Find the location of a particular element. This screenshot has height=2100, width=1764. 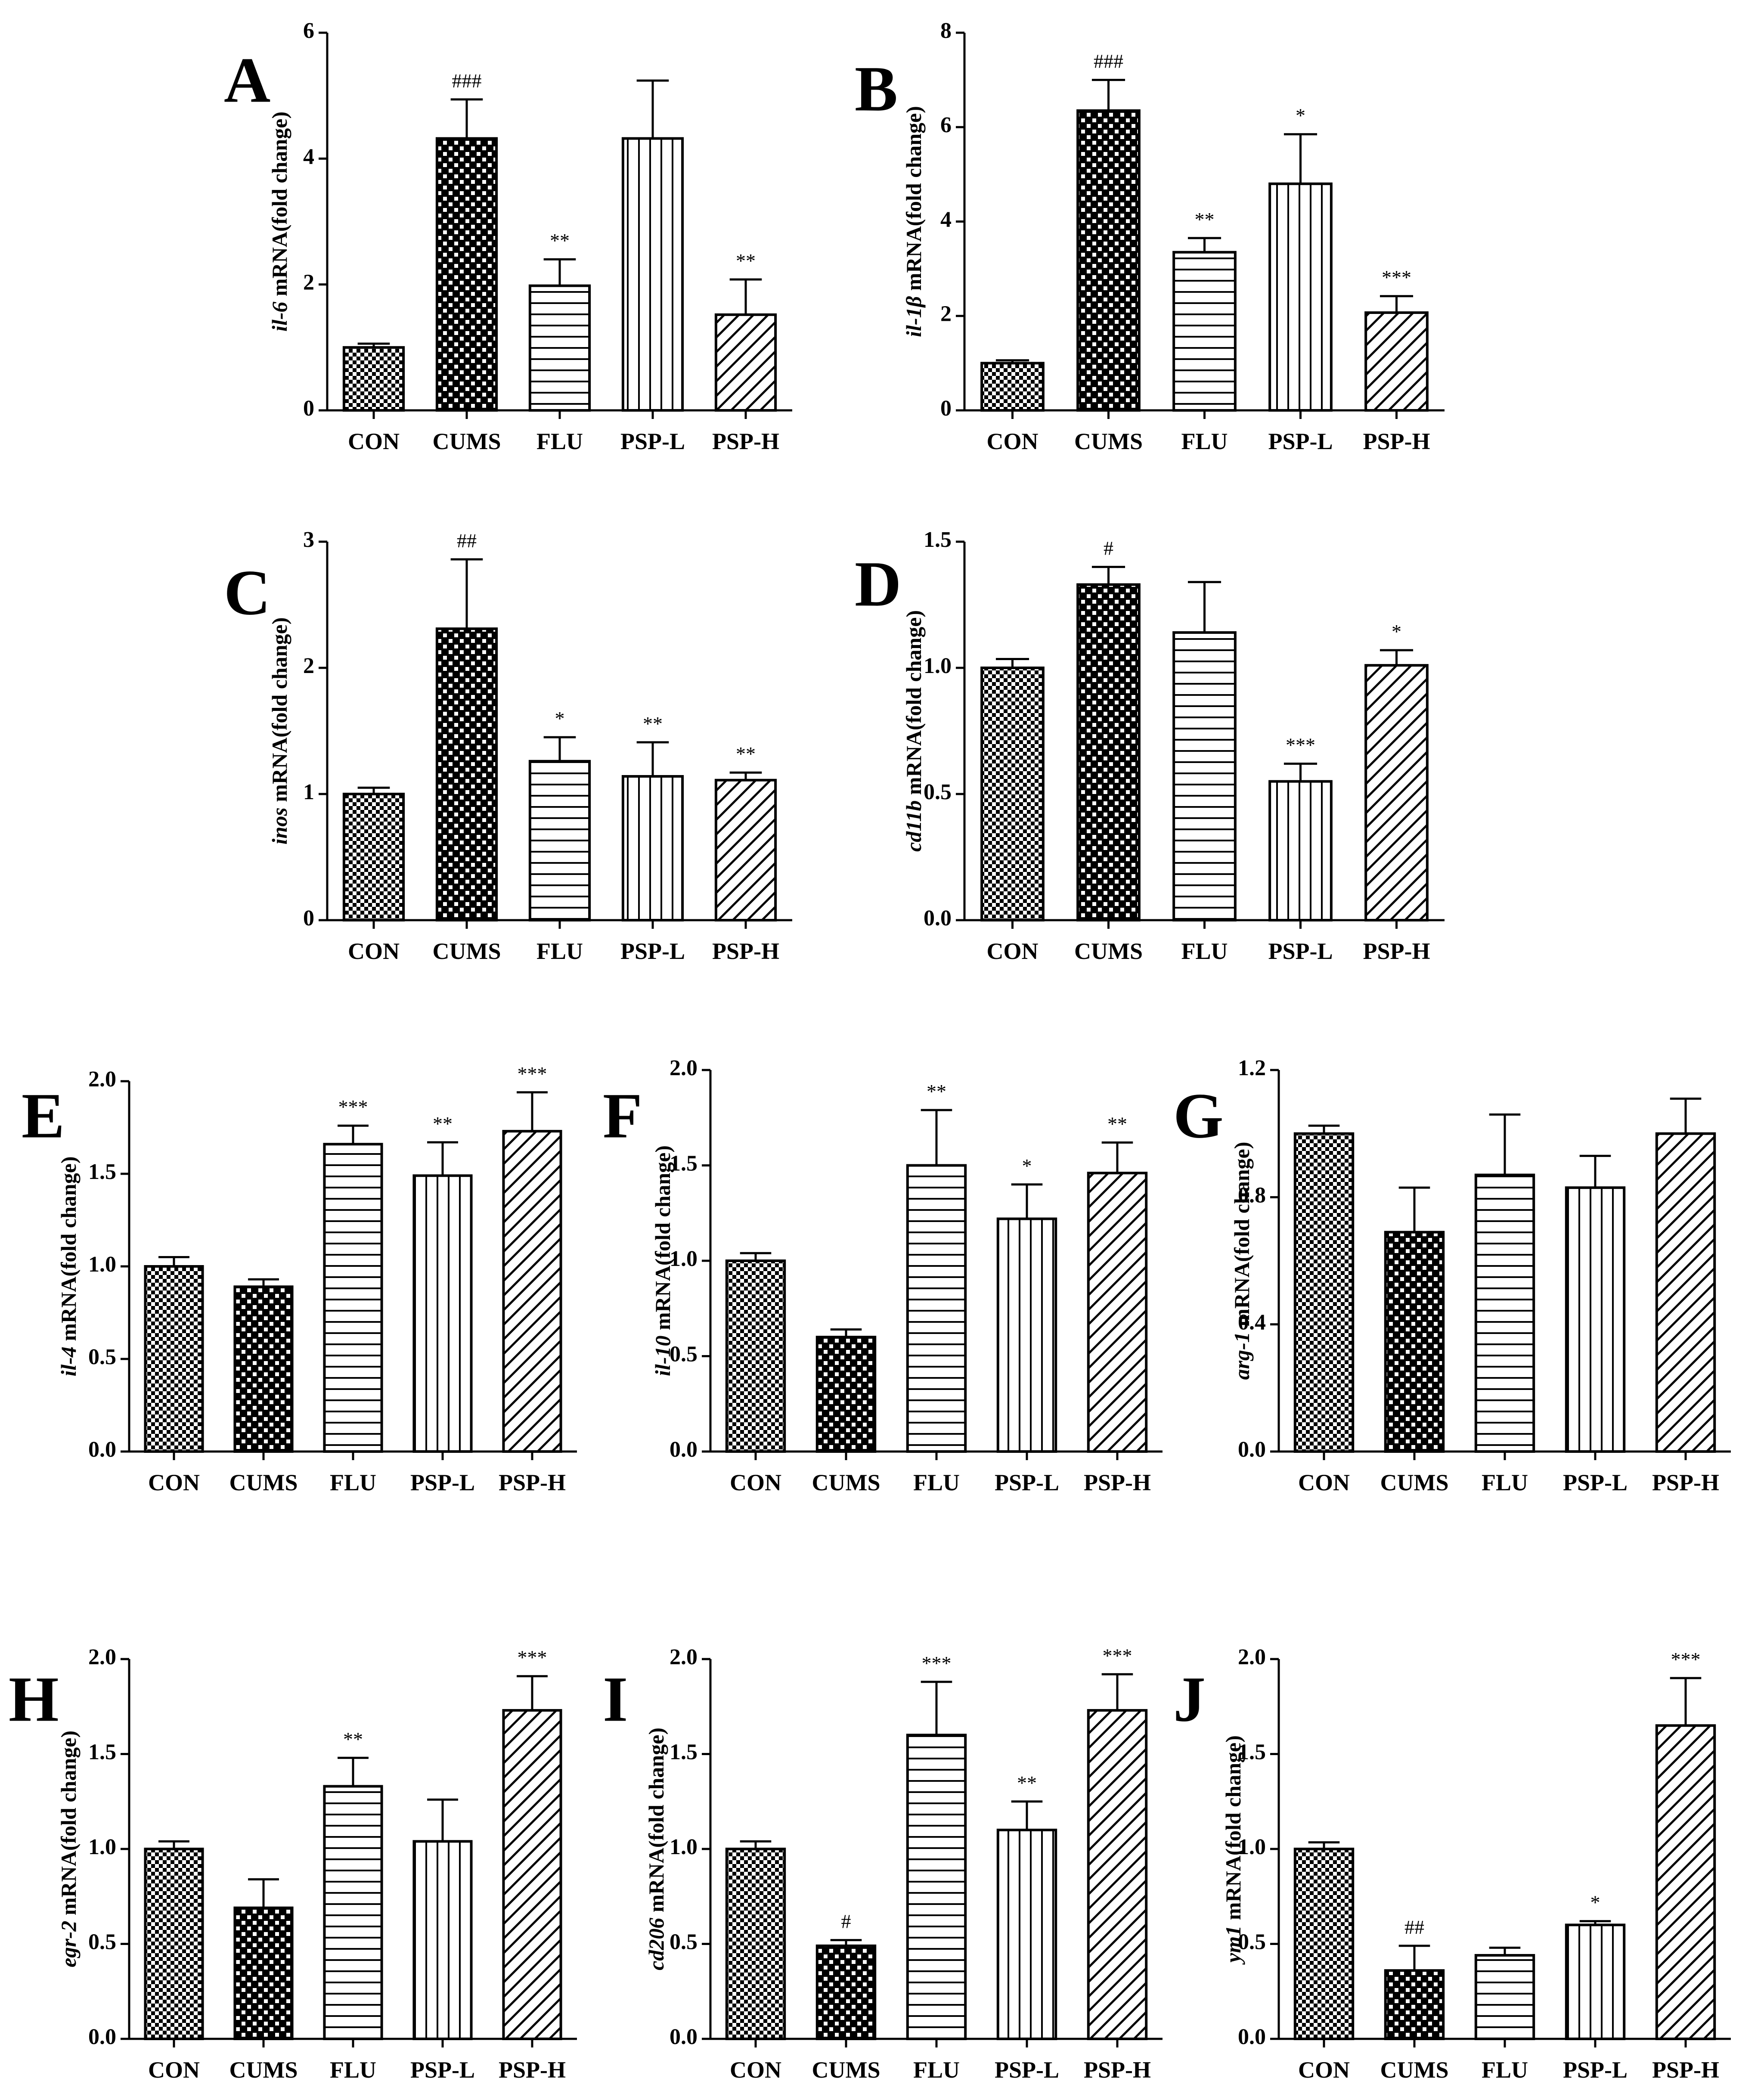

y-tick-label: 6 is located at coordinates (309, 31).